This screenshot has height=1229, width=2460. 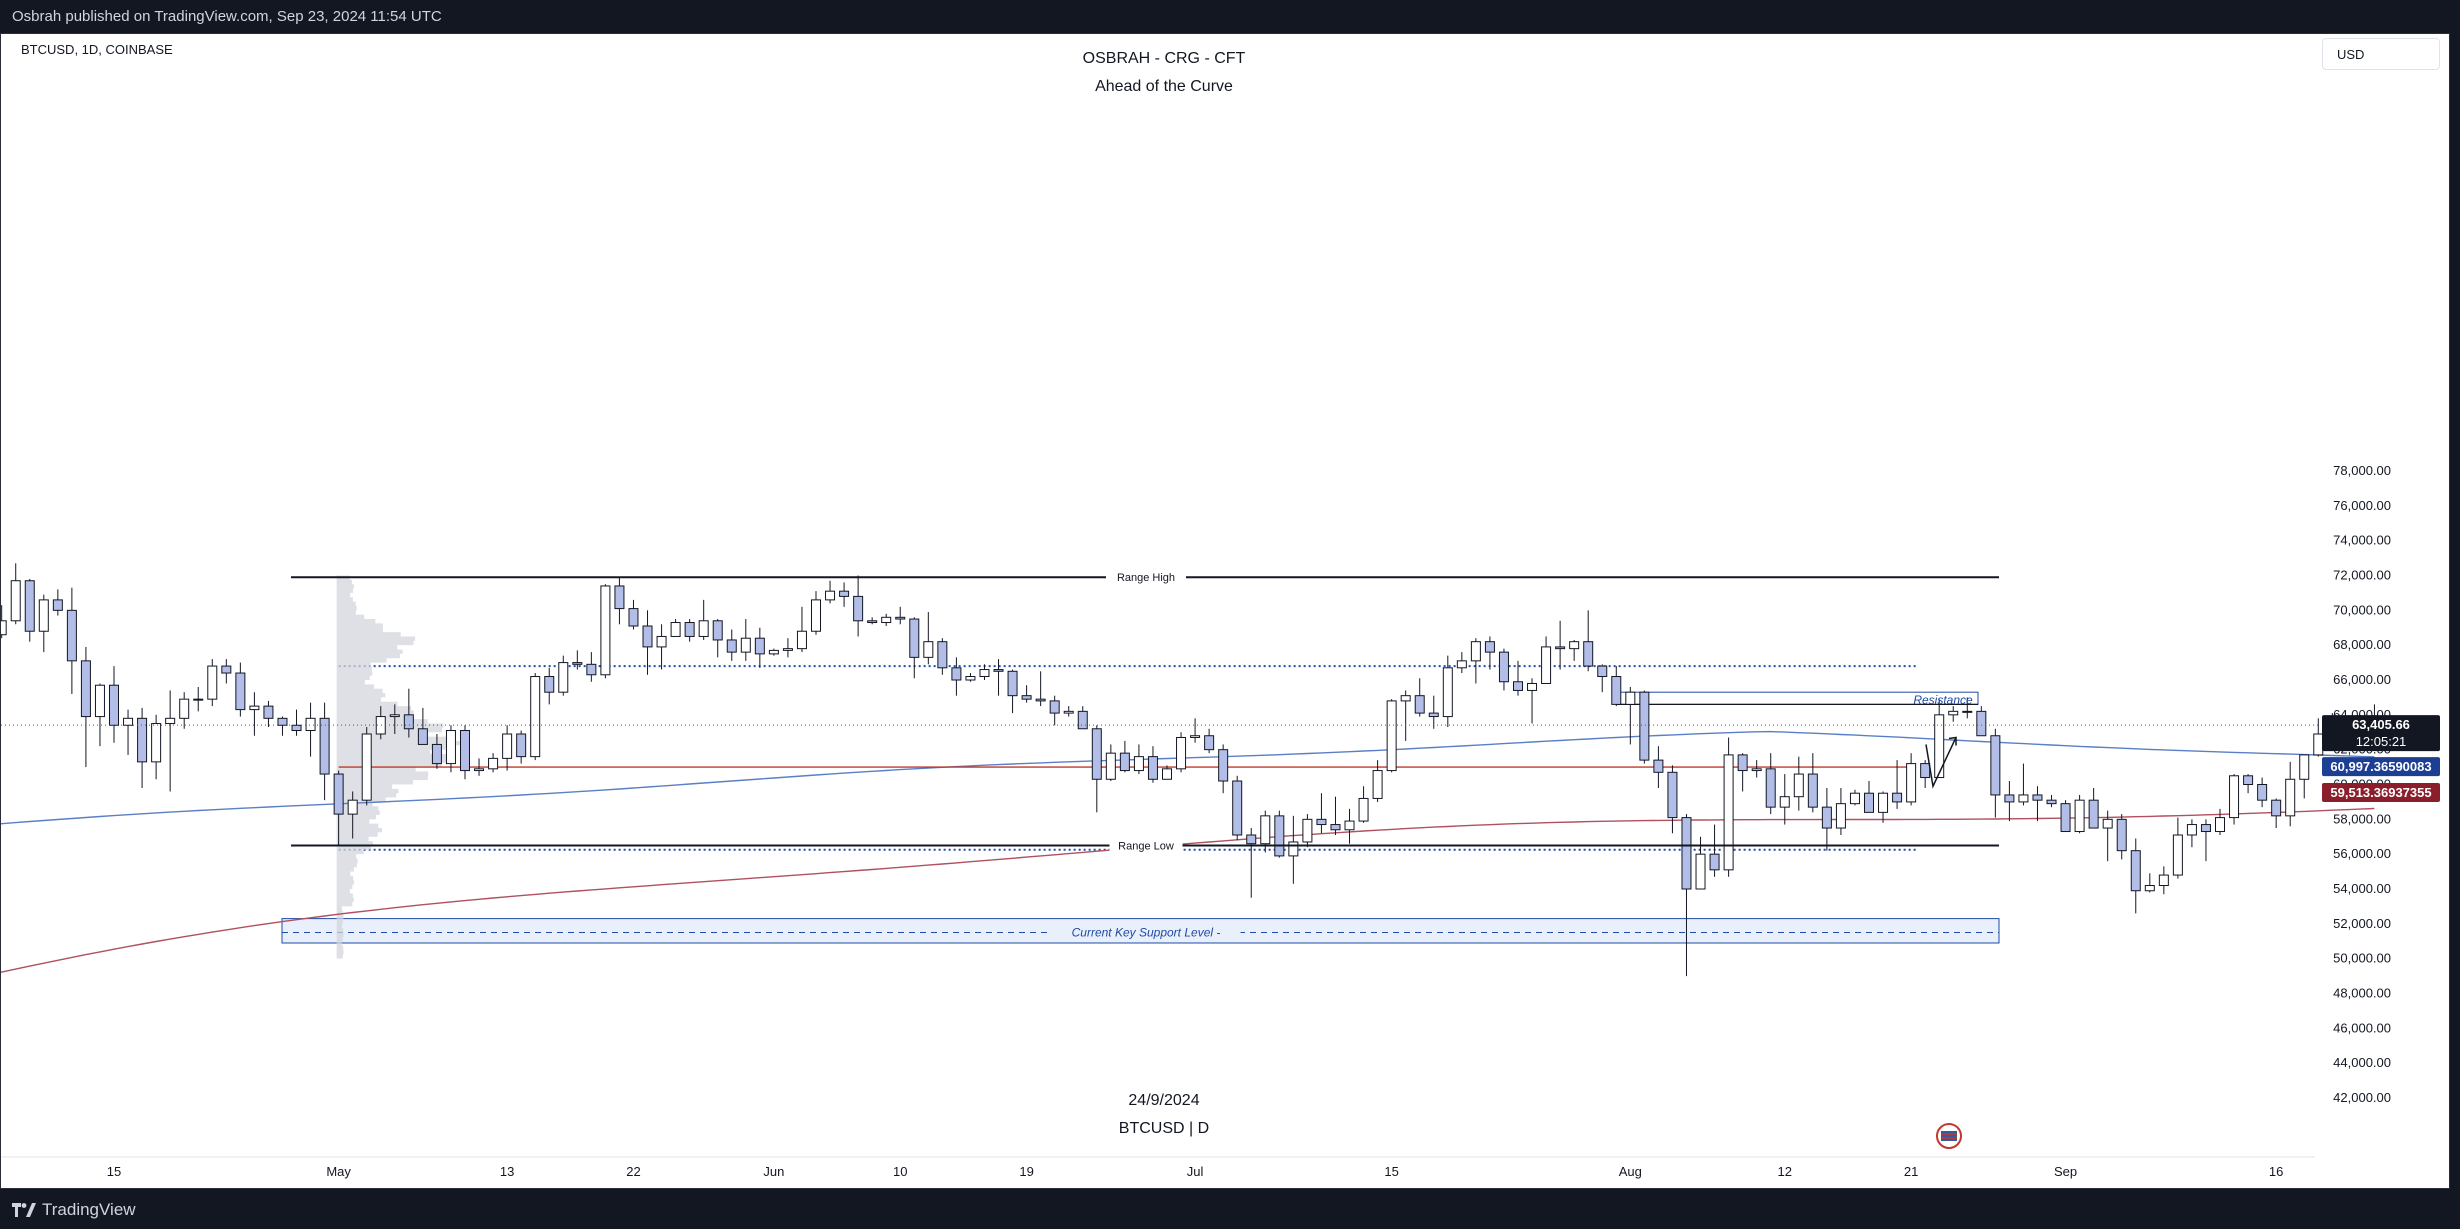 I want to click on y-tick-label: 74,000.00, so click(x=2362, y=540).